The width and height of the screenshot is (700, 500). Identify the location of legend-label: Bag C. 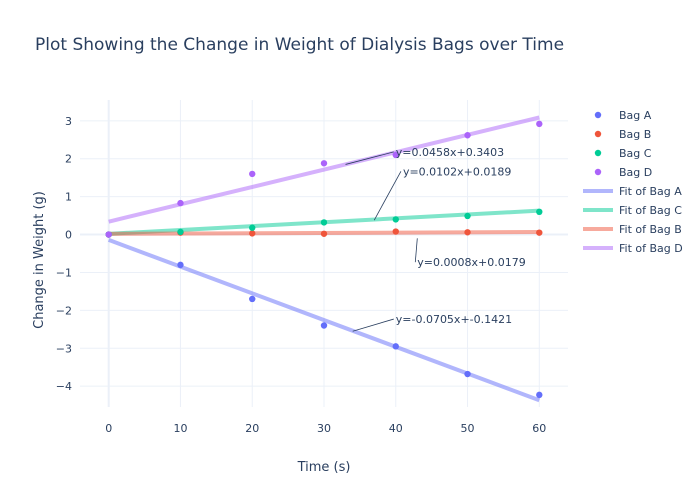
(635, 153).